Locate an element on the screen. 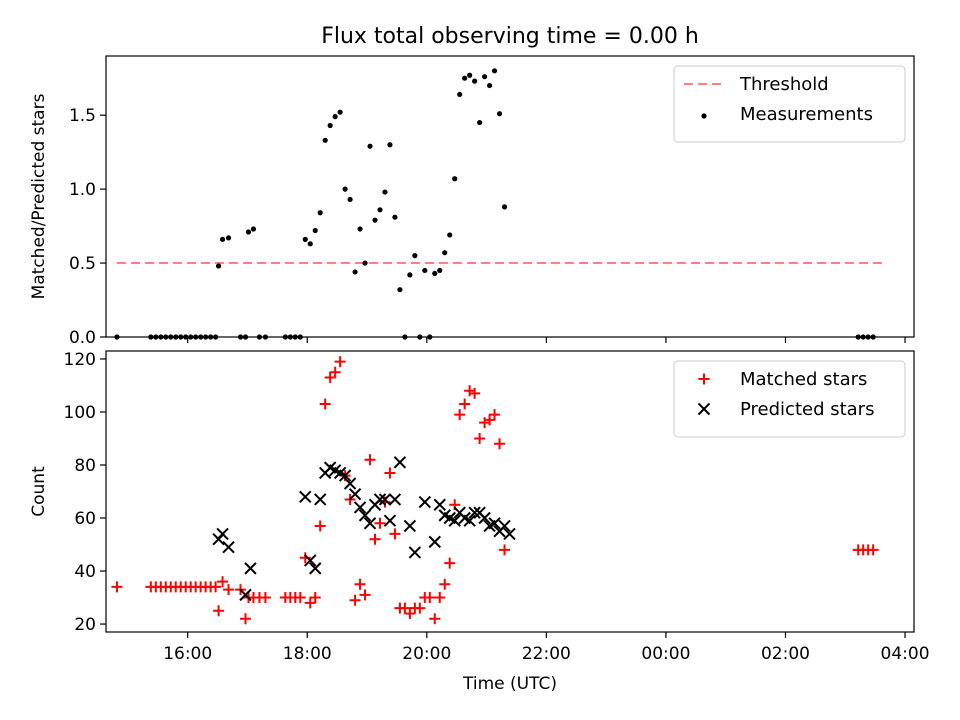 This screenshot has height=720, width=960. y-tick-label: 1.0 is located at coordinates (82, 190).